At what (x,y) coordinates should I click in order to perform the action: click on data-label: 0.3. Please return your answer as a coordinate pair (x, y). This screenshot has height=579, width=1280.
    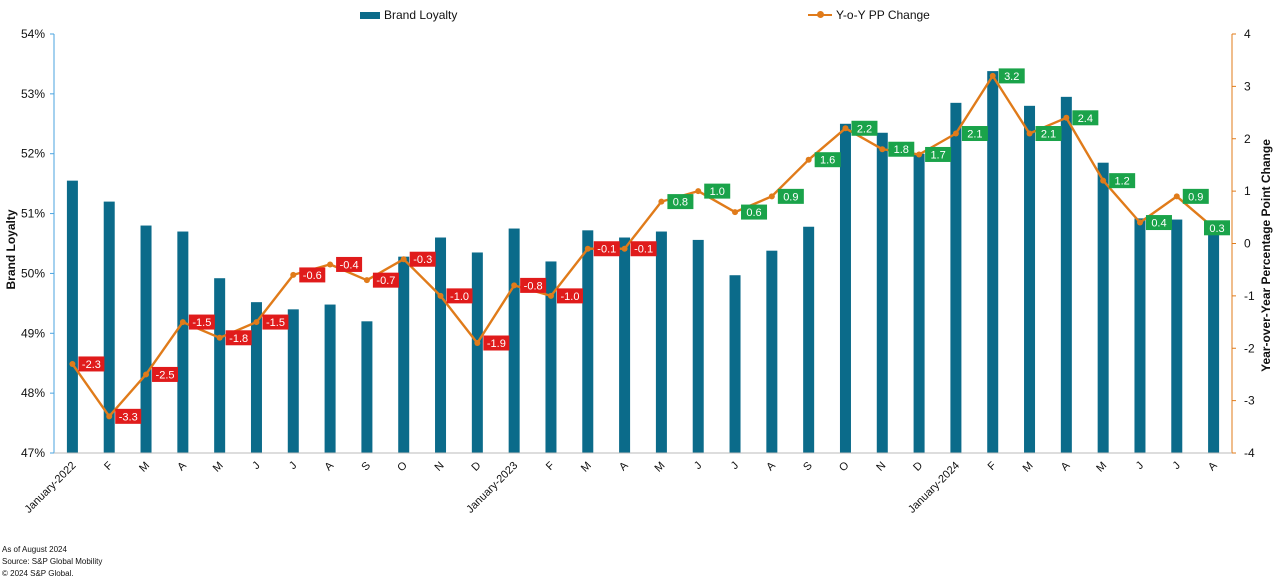
    Looking at the image, I should click on (1217, 228).